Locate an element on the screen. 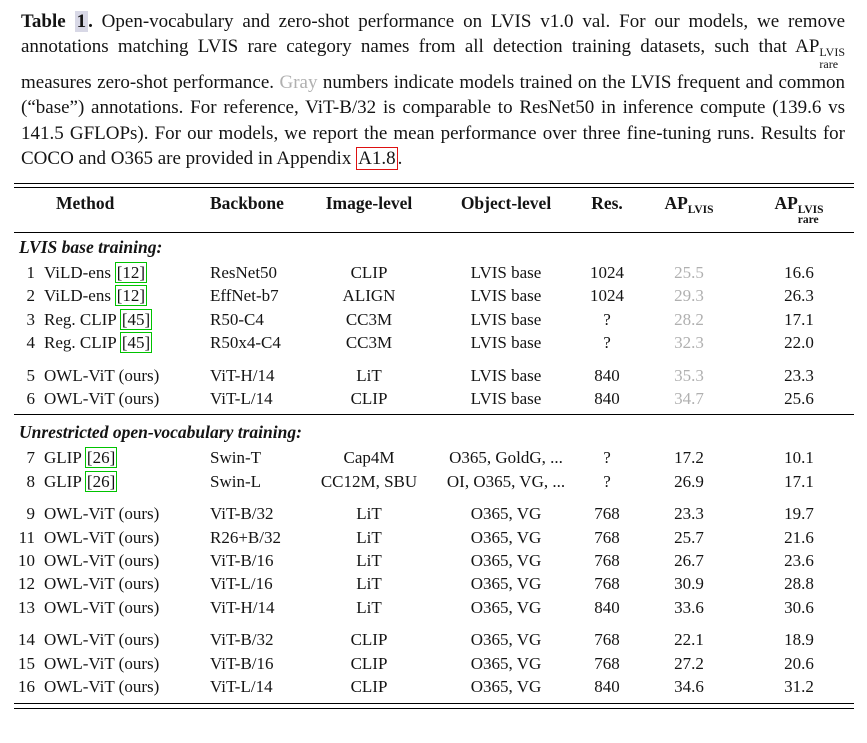 This screenshot has height=743, width=867. cell-ap-lvis-rare: 16.6 is located at coordinates (799, 272).